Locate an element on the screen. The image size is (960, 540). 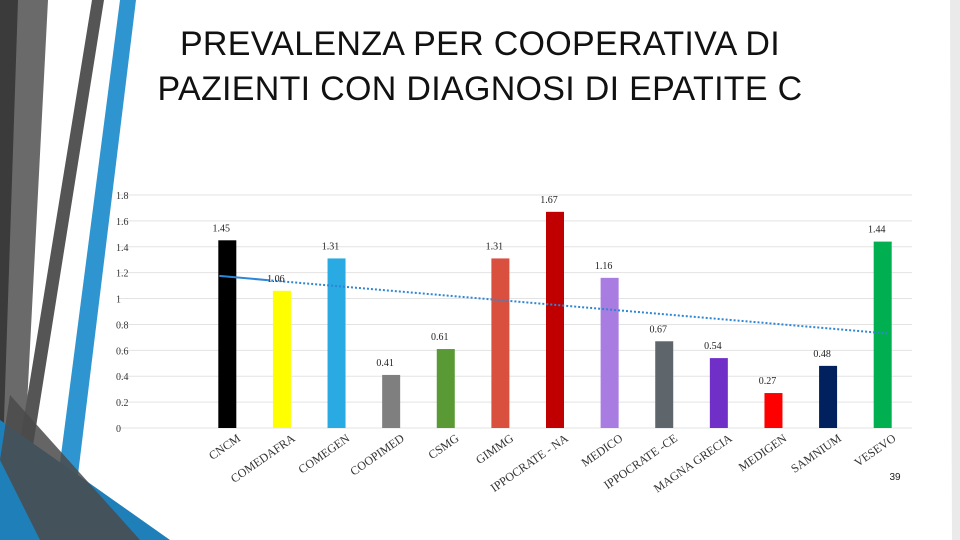
data-label: 0.27 is located at coordinates (768, 381).